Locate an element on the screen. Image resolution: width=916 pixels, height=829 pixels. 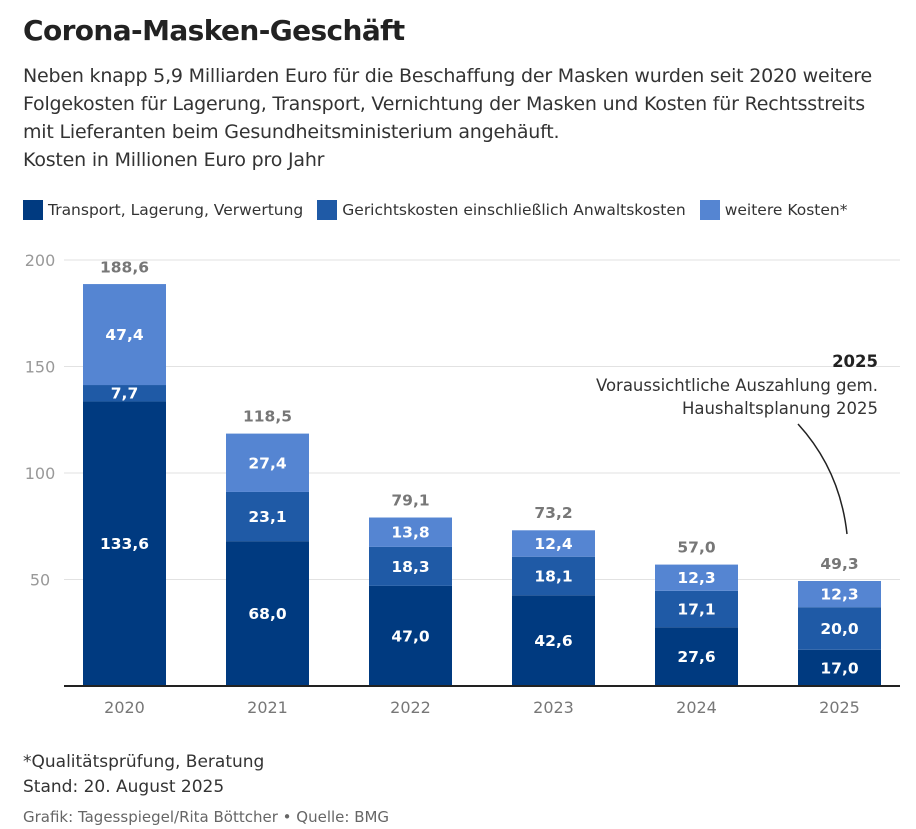
total-label: 188,6 is located at coordinates (124, 267).